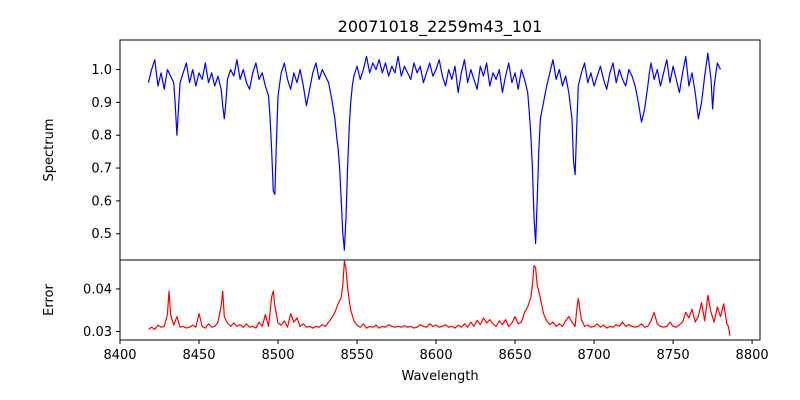 The height and width of the screenshot is (400, 800). Describe the element at coordinates (277, 355) in the screenshot. I see `x-tick-label: 8500` at that location.